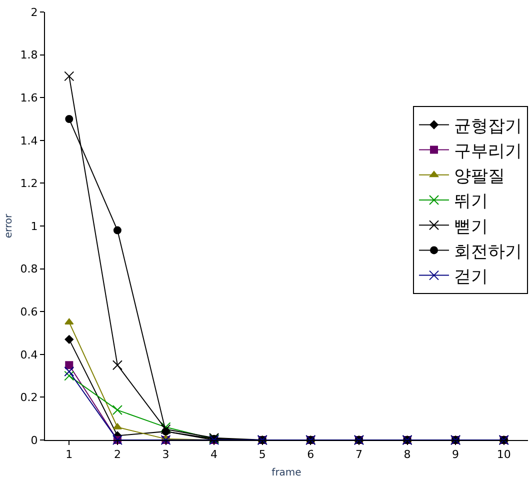  I want to click on y-tick-label: 1.6, so click(29, 97).